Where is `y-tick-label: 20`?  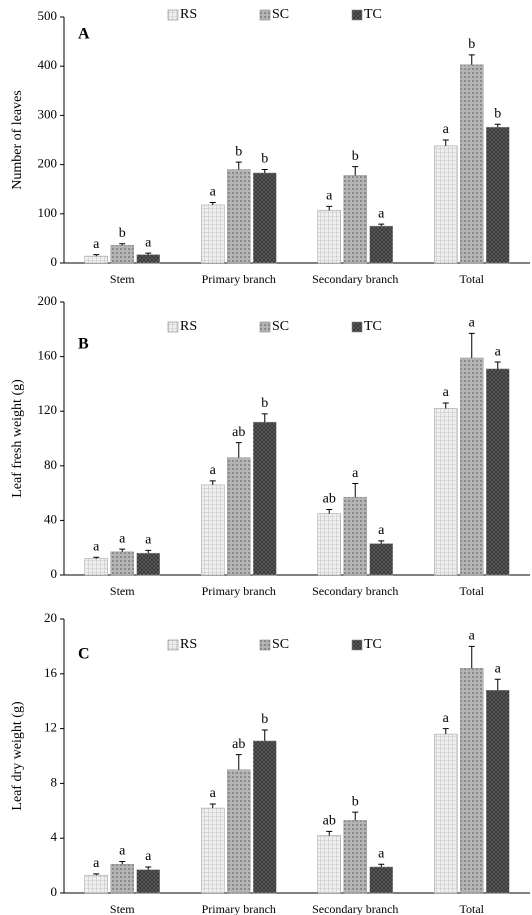 y-tick-label: 20 is located at coordinates (50, 617).